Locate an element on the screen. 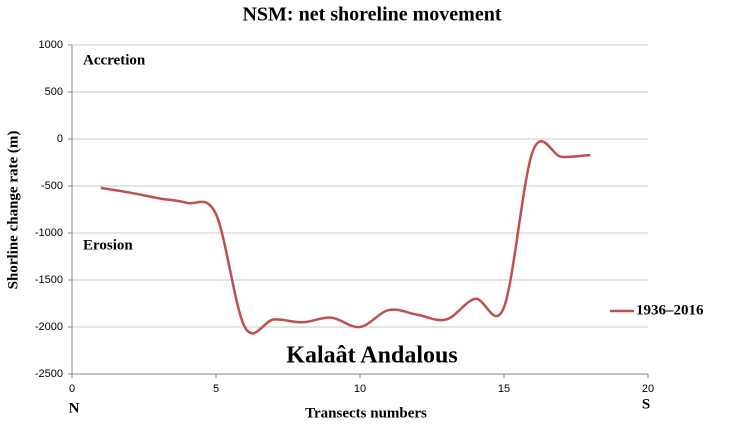  x-tick-label: 20 is located at coordinates (648, 389).